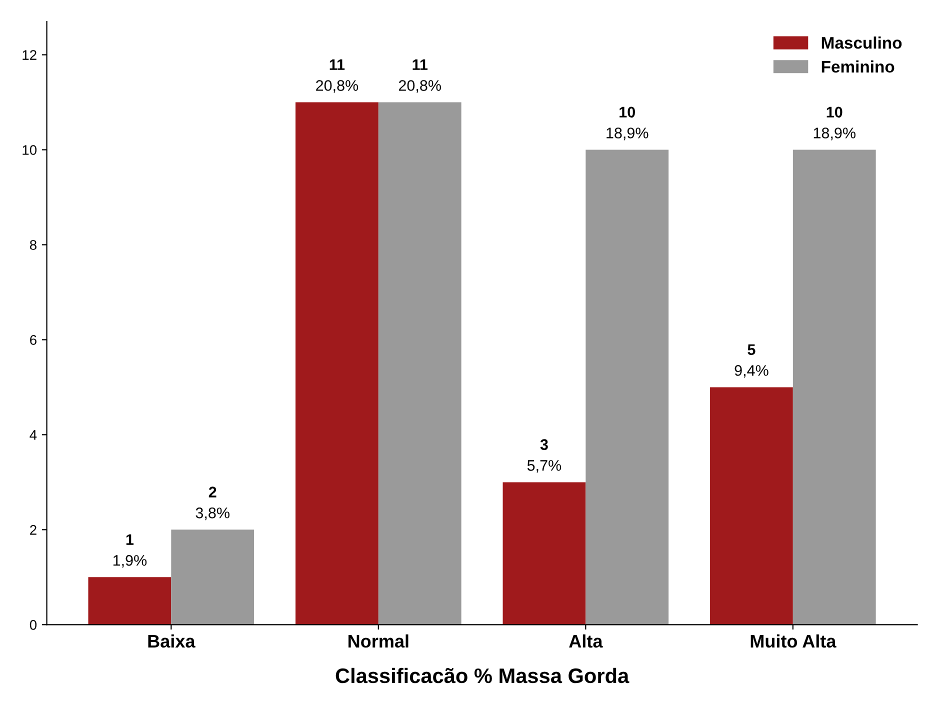 Image resolution: width=936 pixels, height=718 pixels. What do you see at coordinates (793, 641) in the screenshot?
I see `x-tick-label: Muito Alta` at bounding box center [793, 641].